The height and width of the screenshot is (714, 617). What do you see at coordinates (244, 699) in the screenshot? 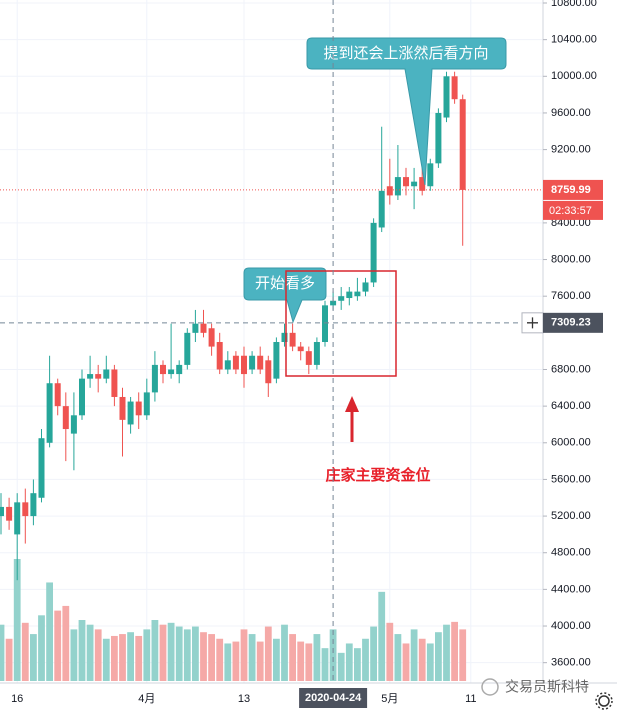
I see `x-tick-label: 13` at bounding box center [244, 699].